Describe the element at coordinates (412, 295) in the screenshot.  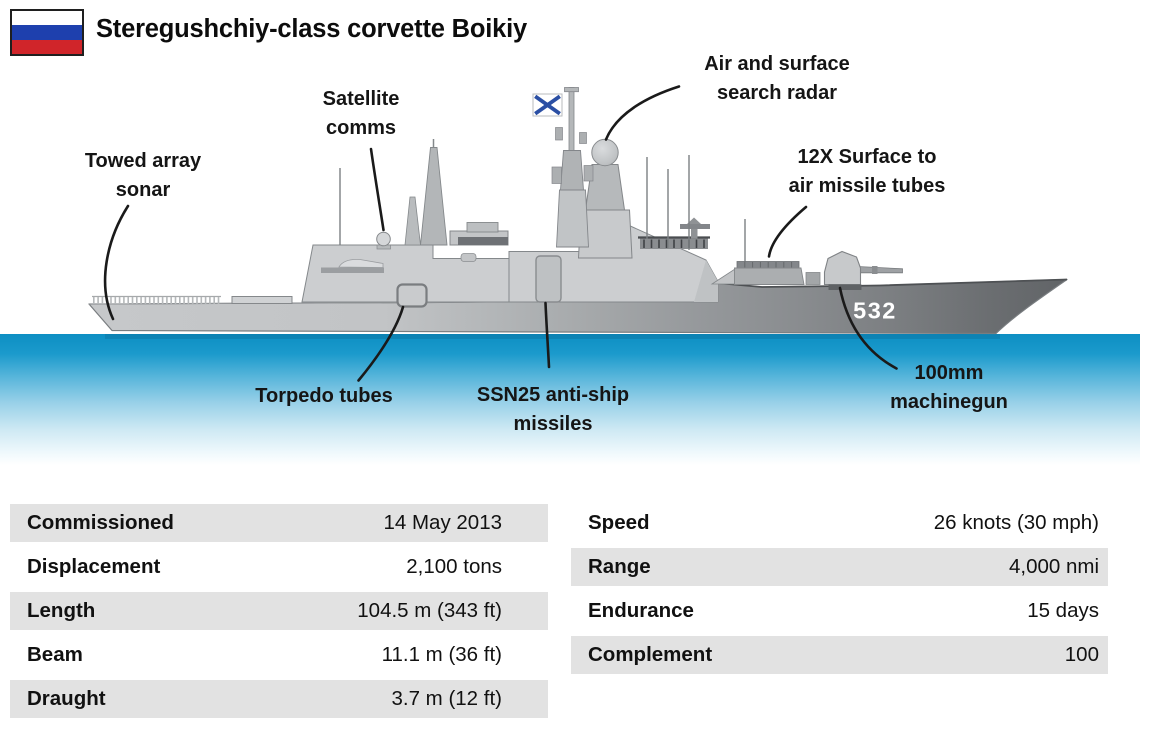
I see `torpedo-tube-port` at that location.